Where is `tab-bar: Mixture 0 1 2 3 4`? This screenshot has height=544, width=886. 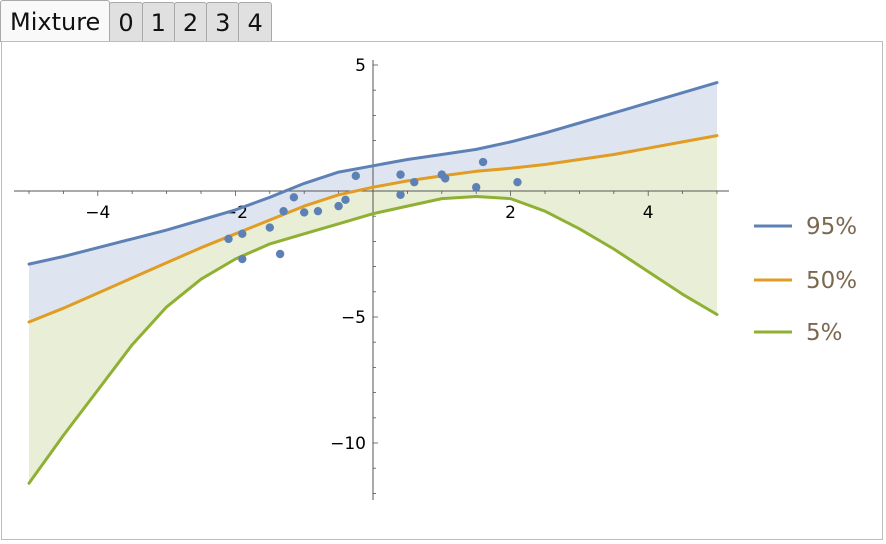
tab-bar: Mixture 0 1 2 3 4 is located at coordinates (136, 21).